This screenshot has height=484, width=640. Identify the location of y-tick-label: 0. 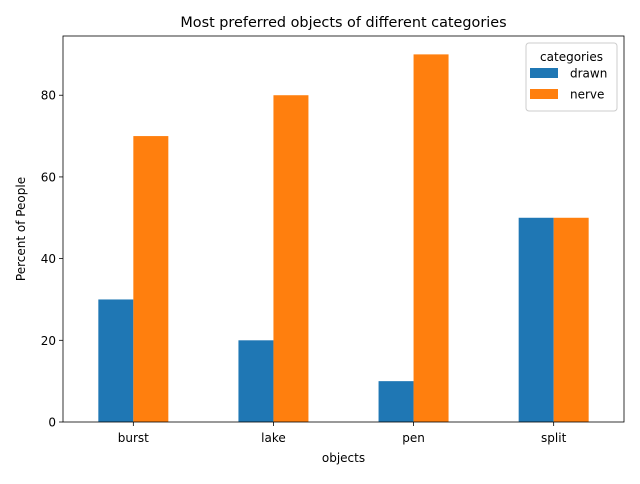
(52, 423).